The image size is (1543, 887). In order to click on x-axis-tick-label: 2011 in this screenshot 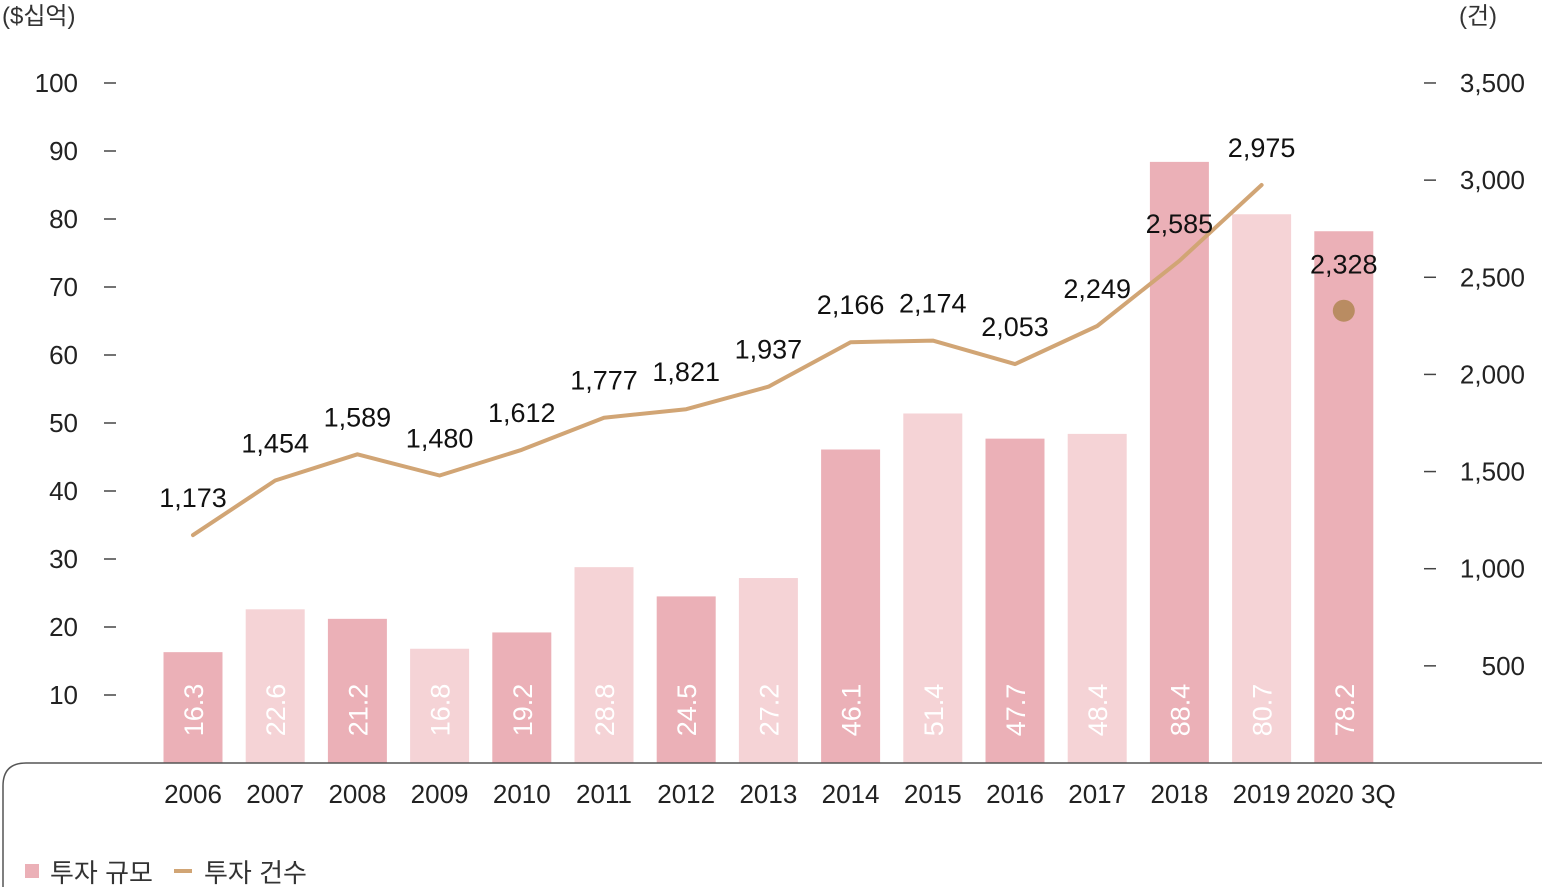, I will do `click(604, 794)`.